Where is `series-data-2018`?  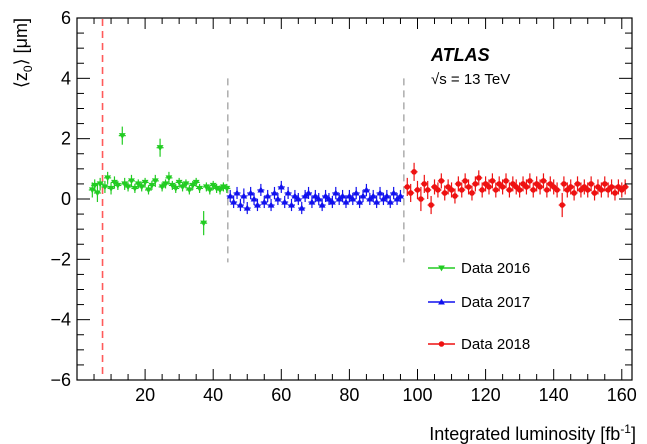
series-data-2018 is located at coordinates (516, 190).